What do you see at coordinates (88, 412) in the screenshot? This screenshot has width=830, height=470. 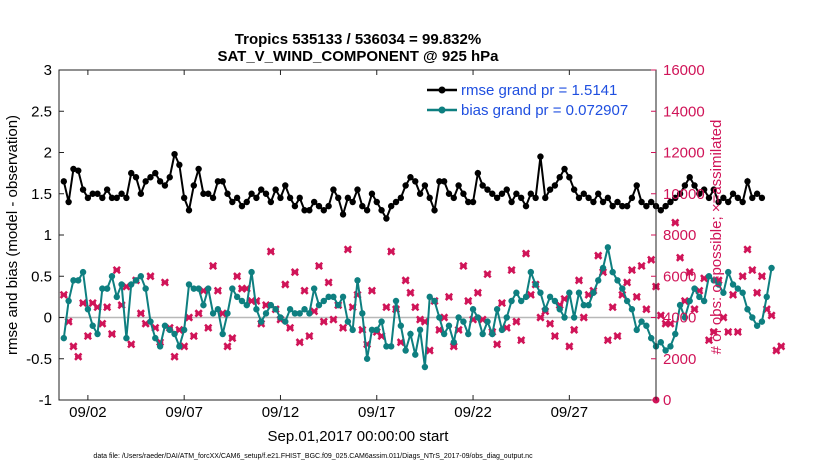 I see `x-tick-label: 09/02` at bounding box center [88, 412].